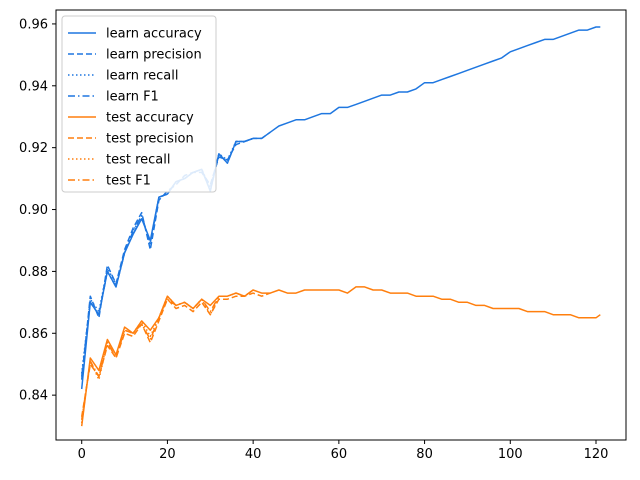 This screenshot has width=640, height=480. What do you see at coordinates (33, 272) in the screenshot?
I see `y-tick-label: 0.88` at bounding box center [33, 272].